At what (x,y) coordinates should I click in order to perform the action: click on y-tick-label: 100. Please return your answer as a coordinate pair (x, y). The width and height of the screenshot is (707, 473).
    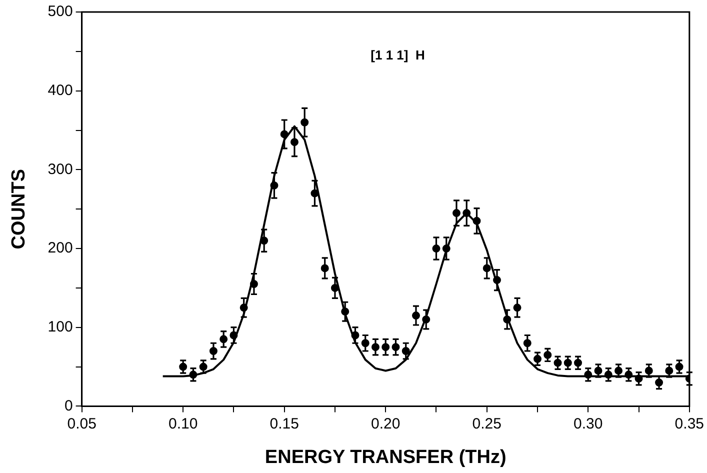
    Looking at the image, I should click on (60, 327).